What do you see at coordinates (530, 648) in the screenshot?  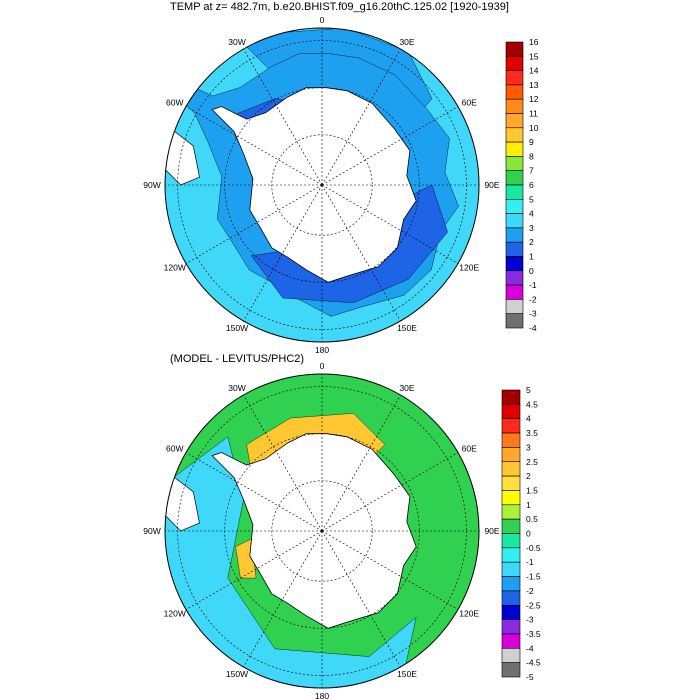 I see `bottom-colorbar-label: -4` at bounding box center [530, 648].